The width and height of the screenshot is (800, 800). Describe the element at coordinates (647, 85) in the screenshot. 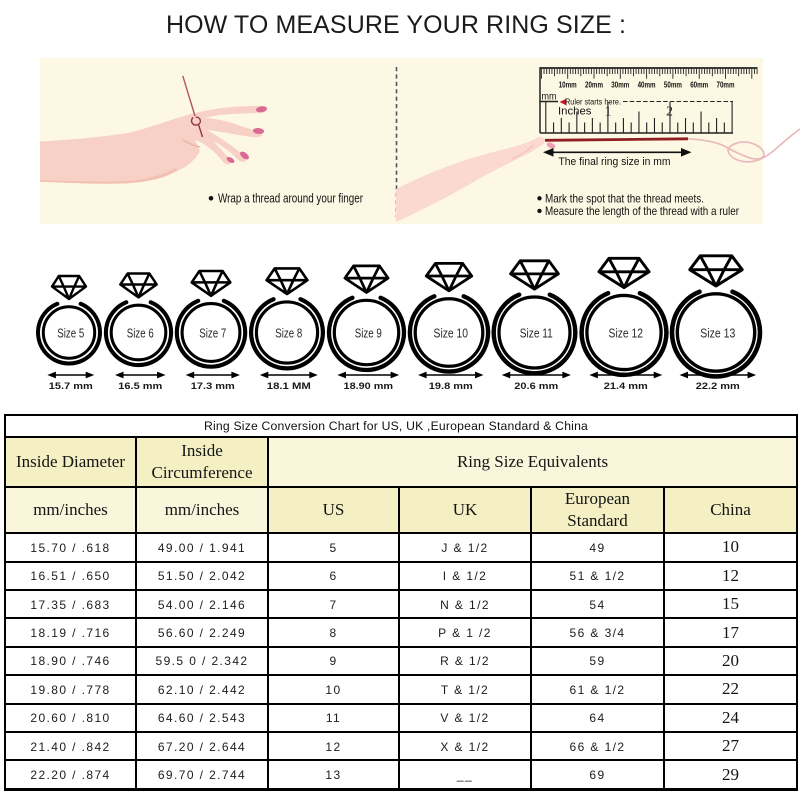

I see `svg-text: 40mm` at that location.